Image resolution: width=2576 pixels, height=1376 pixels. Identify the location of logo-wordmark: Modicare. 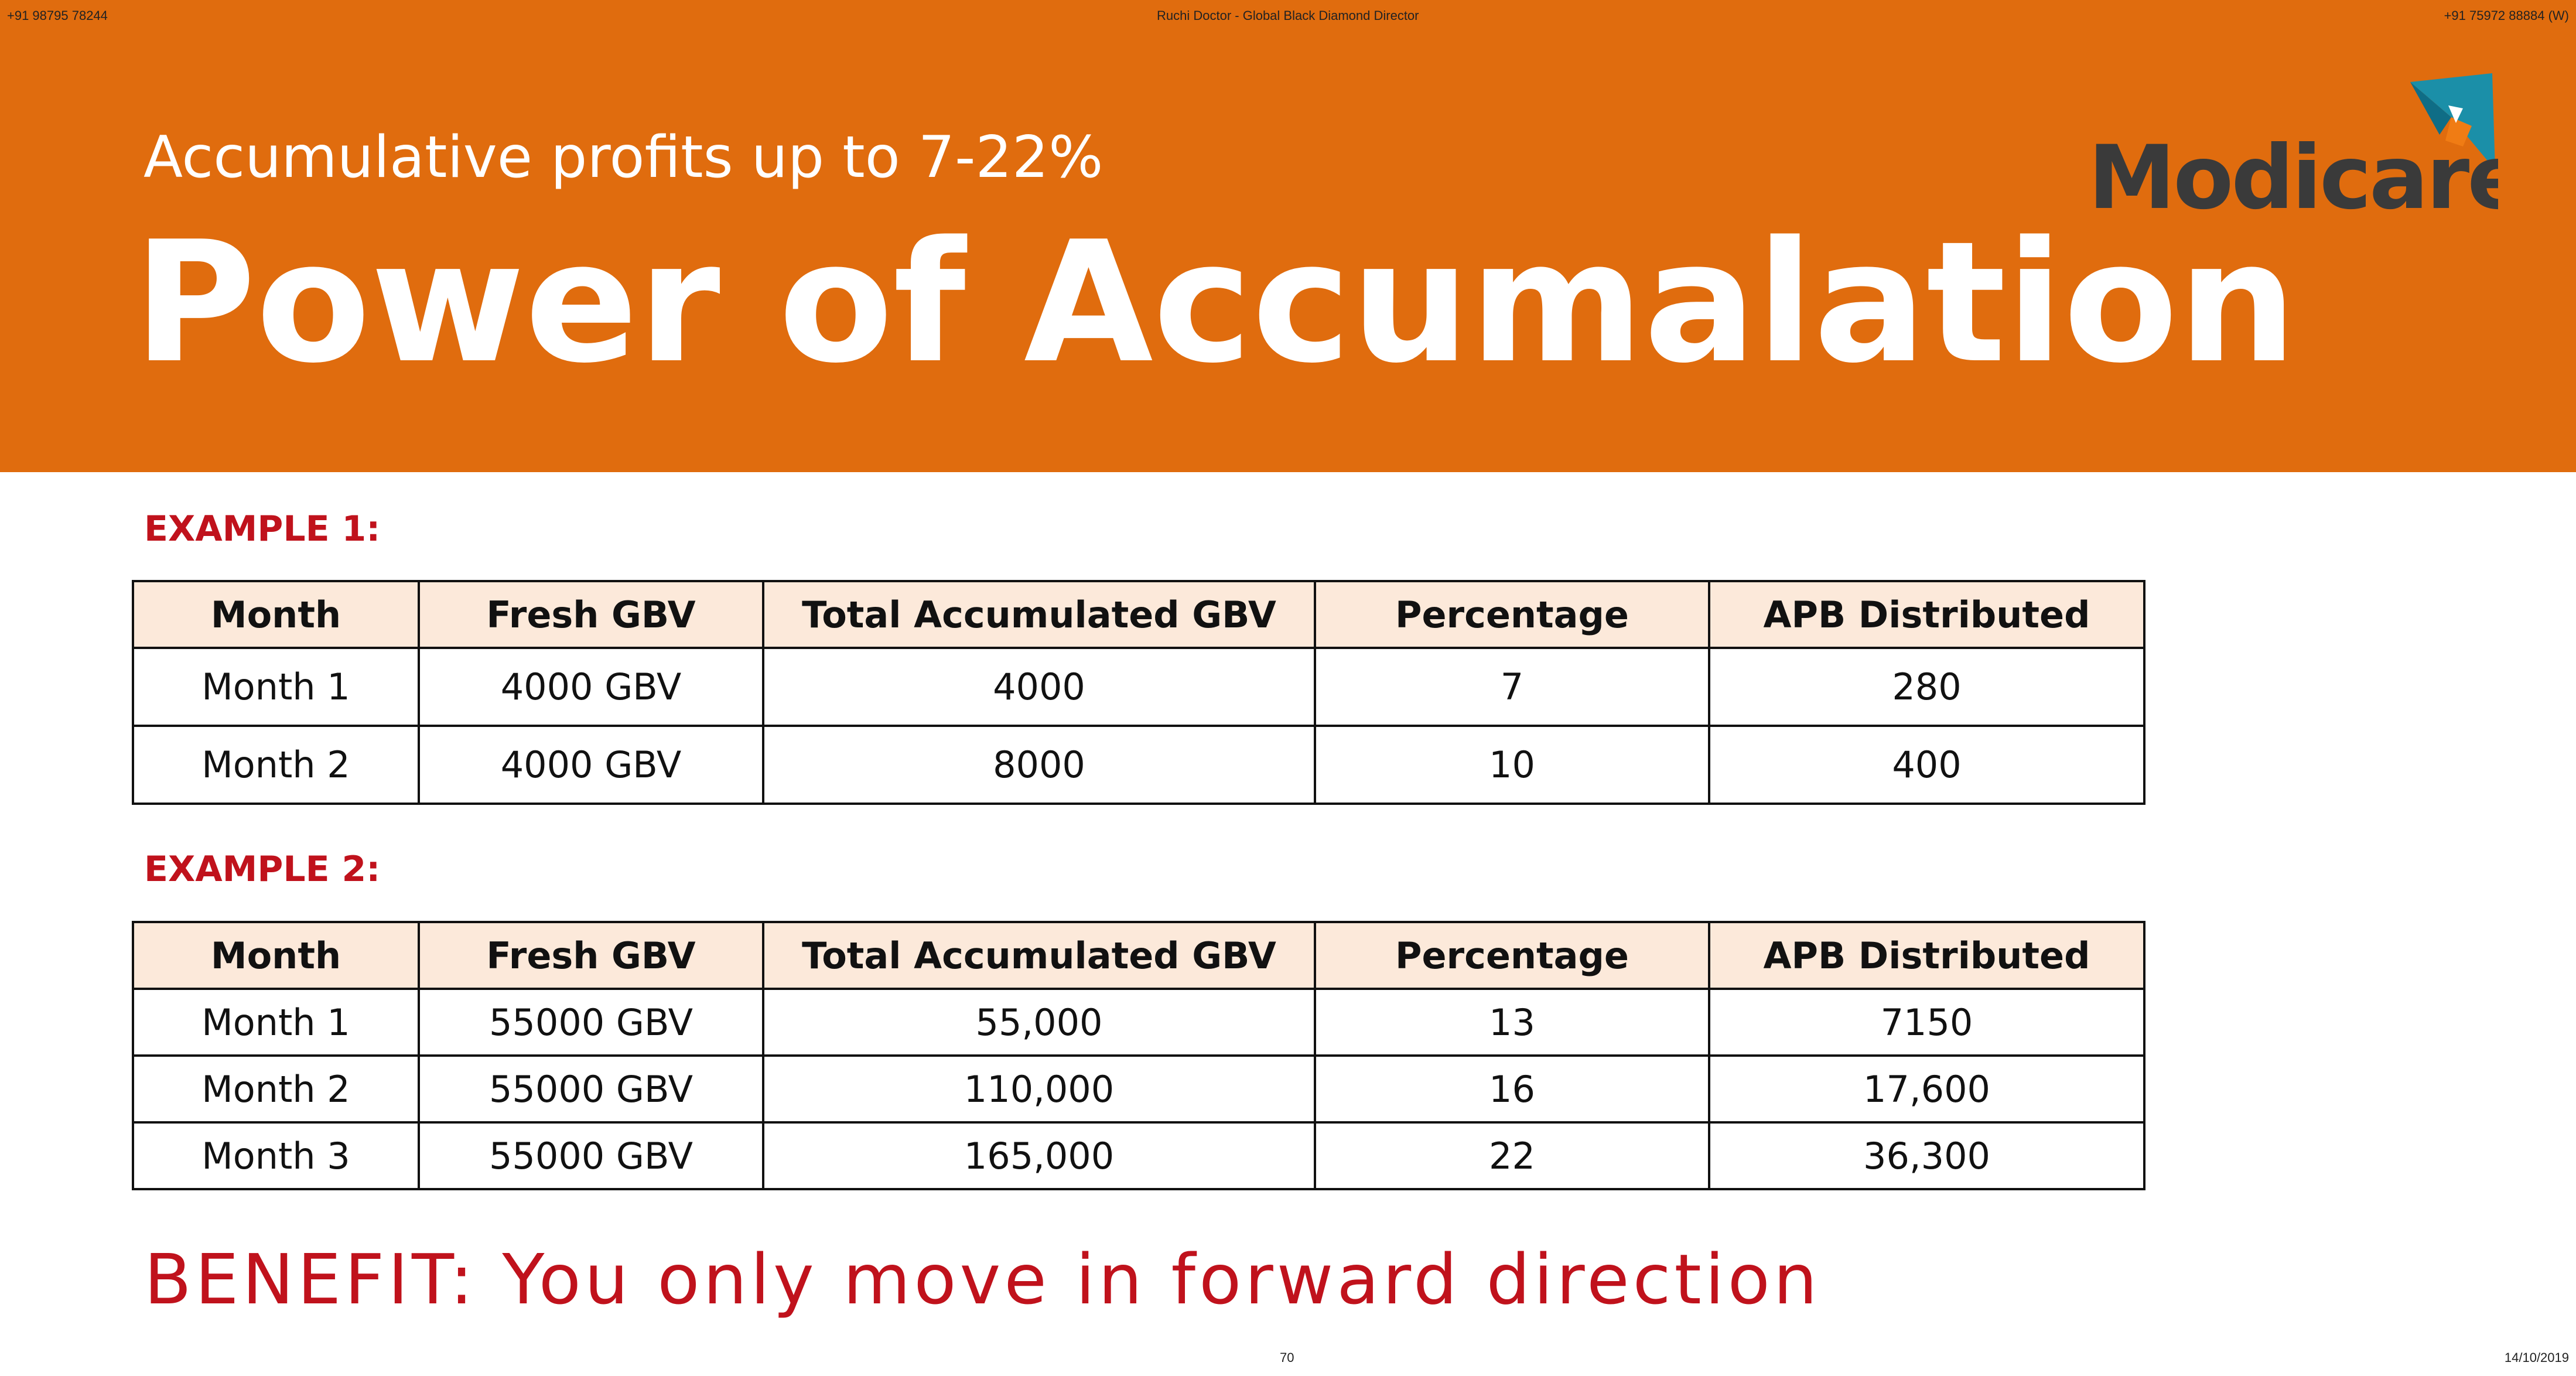
(2293, 175).